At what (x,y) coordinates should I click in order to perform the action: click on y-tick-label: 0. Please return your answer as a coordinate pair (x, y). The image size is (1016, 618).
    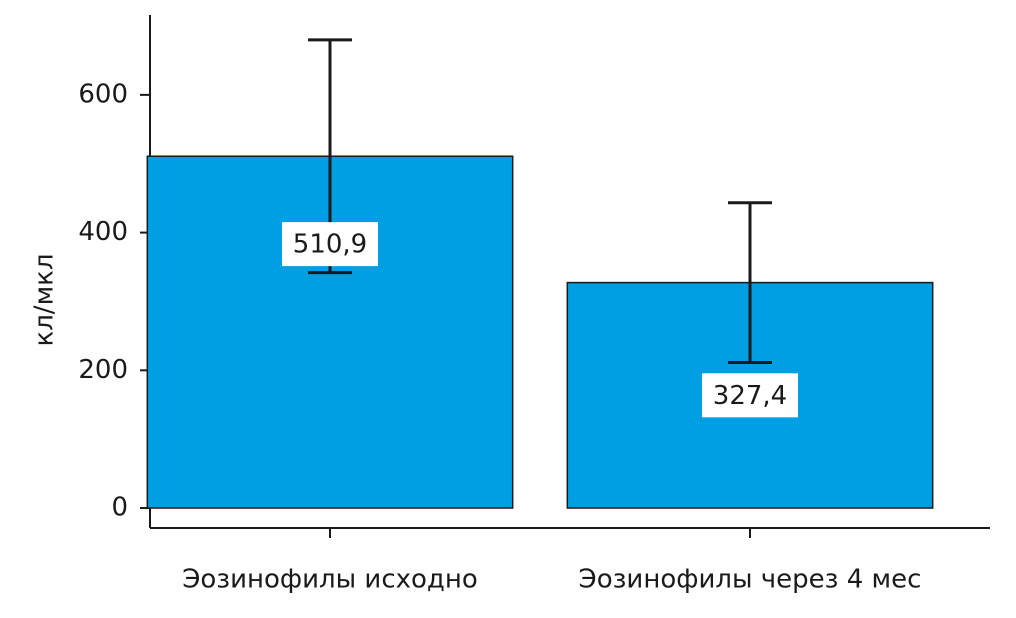
    Looking at the image, I should click on (119, 508).